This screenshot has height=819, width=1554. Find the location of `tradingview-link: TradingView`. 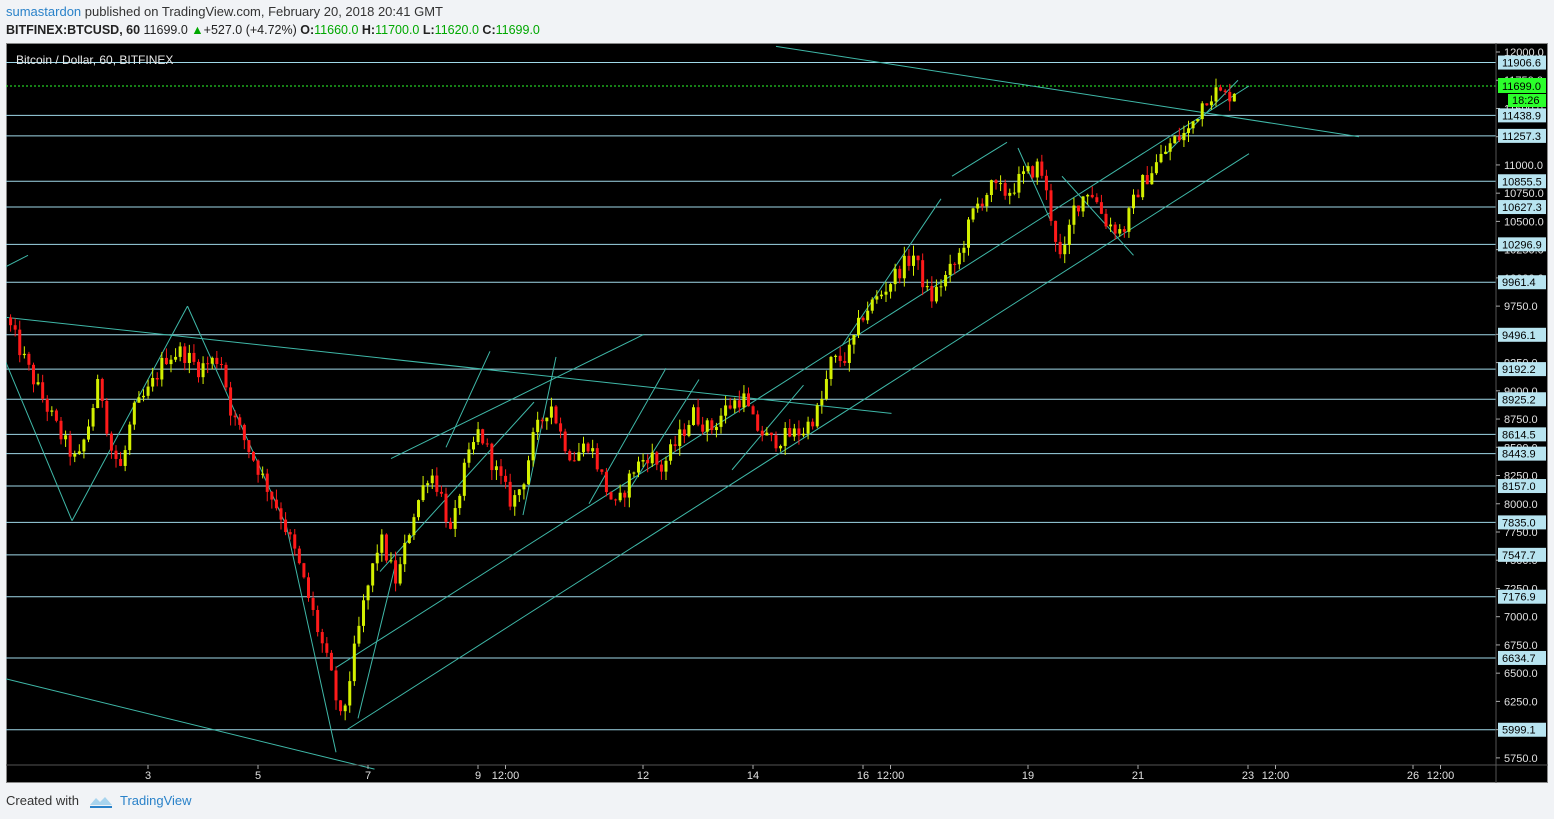

tradingview-link: TradingView is located at coordinates (156, 800).